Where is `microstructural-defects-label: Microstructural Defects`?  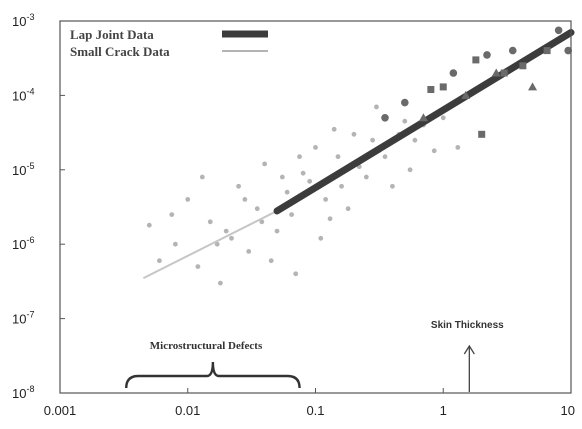
microstructural-defects-label: Microstructural Defects is located at coordinates (206, 346).